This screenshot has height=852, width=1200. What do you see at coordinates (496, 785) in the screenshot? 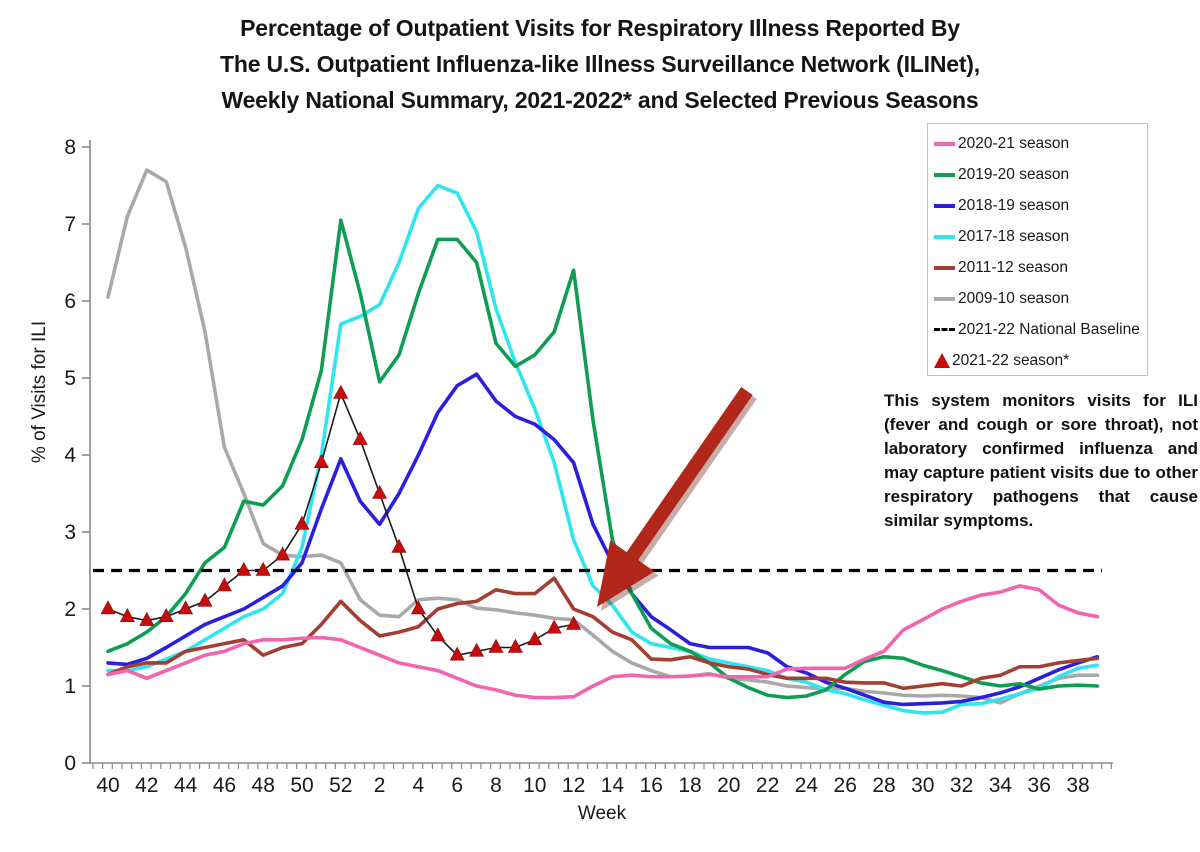
I see `x-tick-label: 8` at bounding box center [496, 785].